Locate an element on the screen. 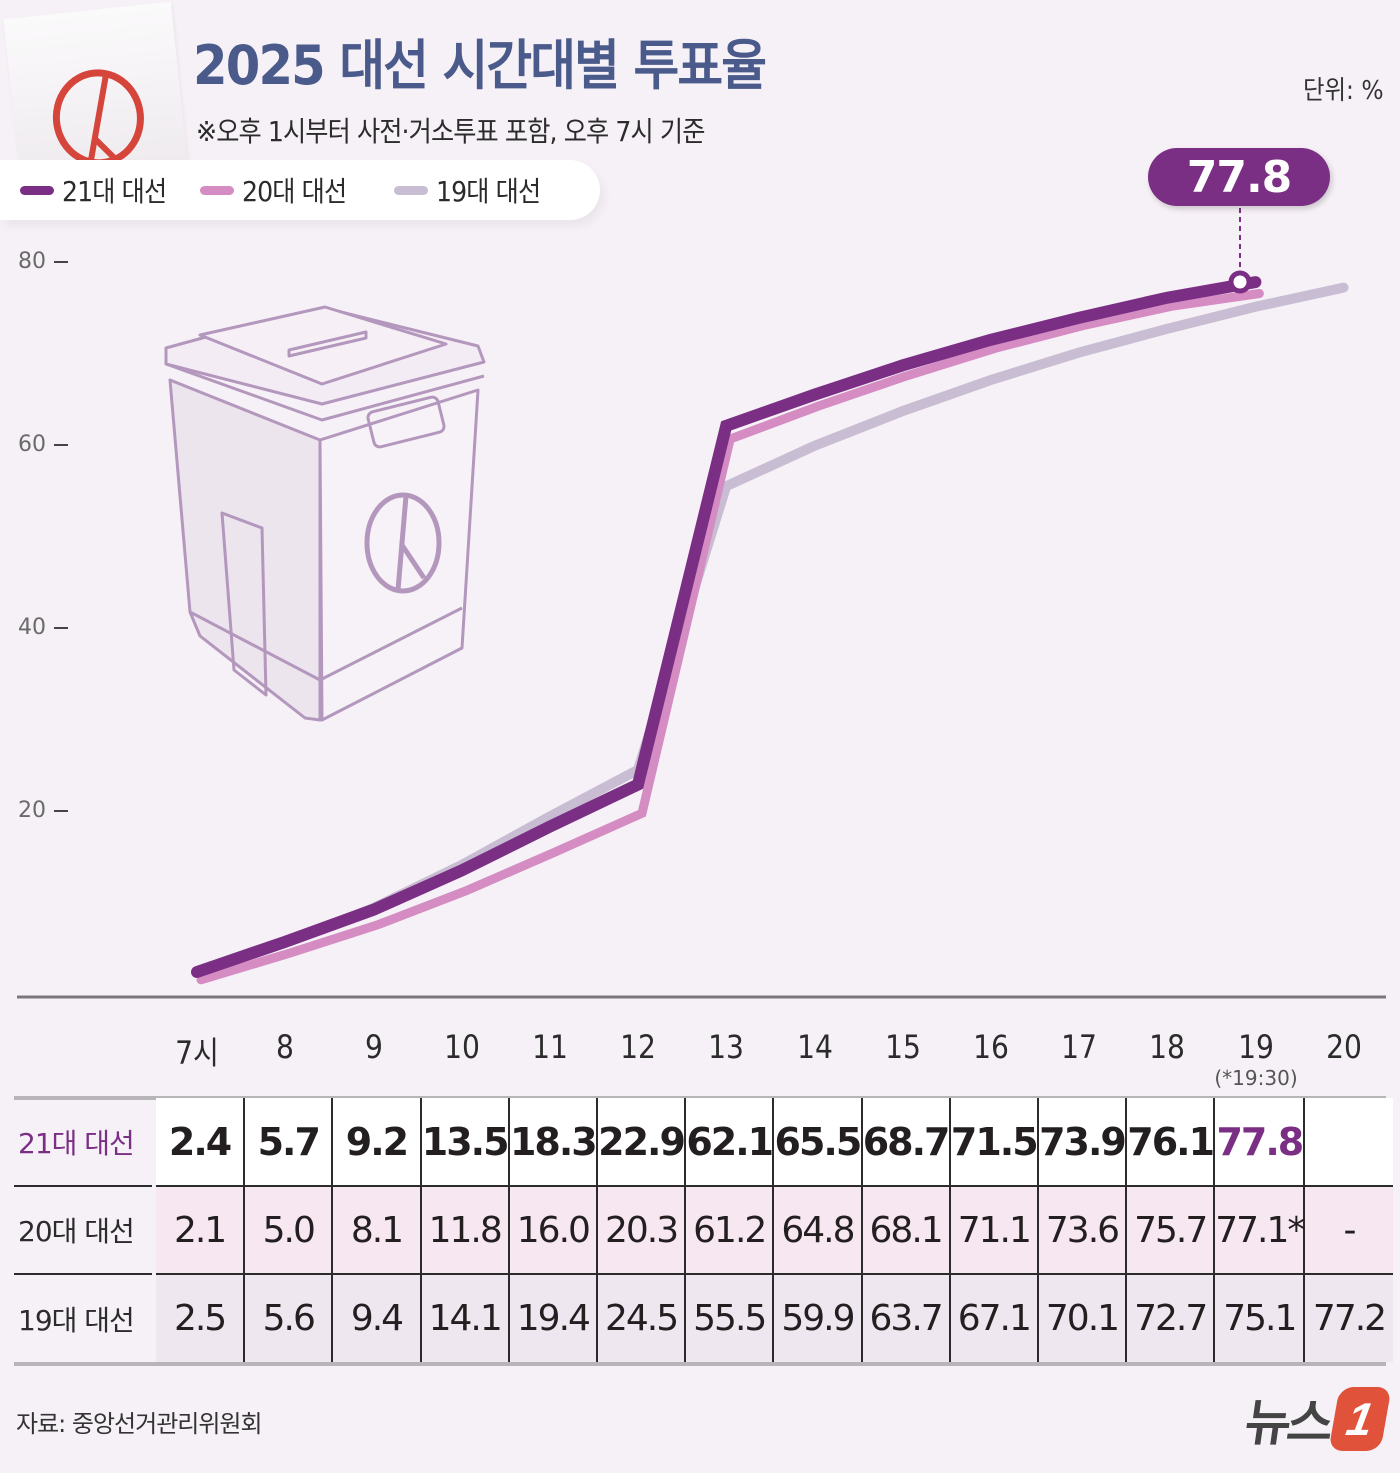 This screenshot has height=1473, width=1400. table-cell: 16.0 is located at coordinates (552, 1229).